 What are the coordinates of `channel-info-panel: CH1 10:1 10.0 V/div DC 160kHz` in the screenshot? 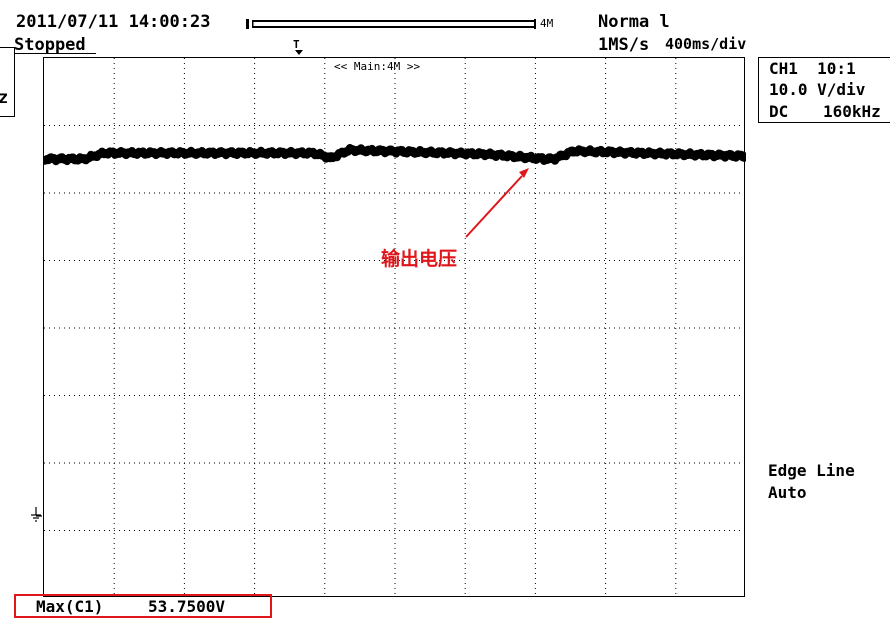 It's located at (824, 90).